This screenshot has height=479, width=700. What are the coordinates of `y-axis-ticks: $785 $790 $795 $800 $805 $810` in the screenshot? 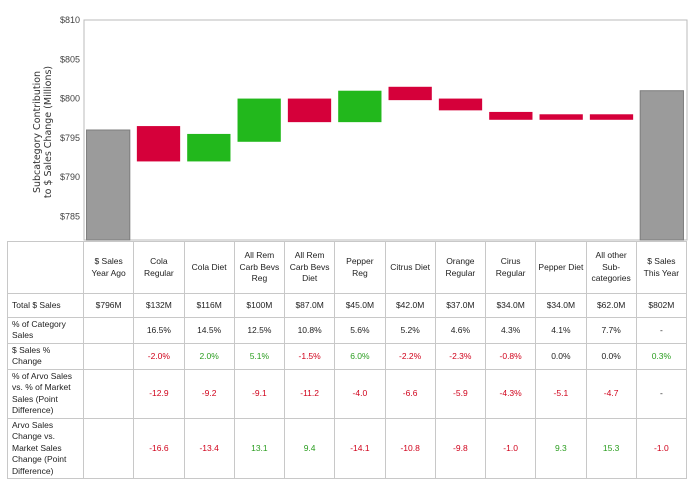 It's located at (70, 118).